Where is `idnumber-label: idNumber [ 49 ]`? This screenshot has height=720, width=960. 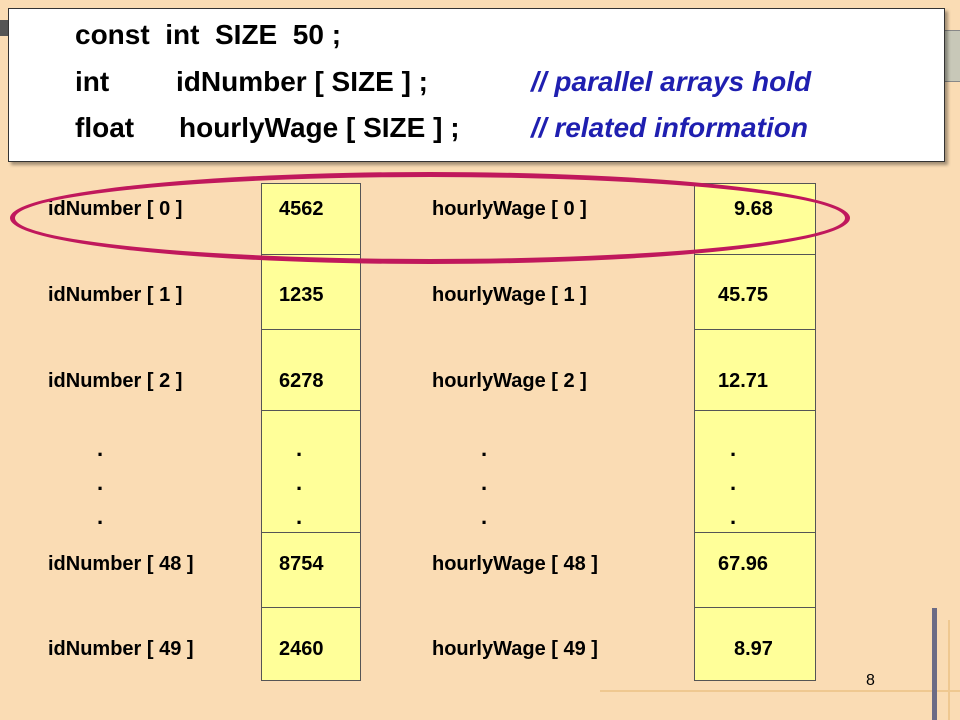 idnumber-label: idNumber [ 49 ] is located at coordinates (121, 649).